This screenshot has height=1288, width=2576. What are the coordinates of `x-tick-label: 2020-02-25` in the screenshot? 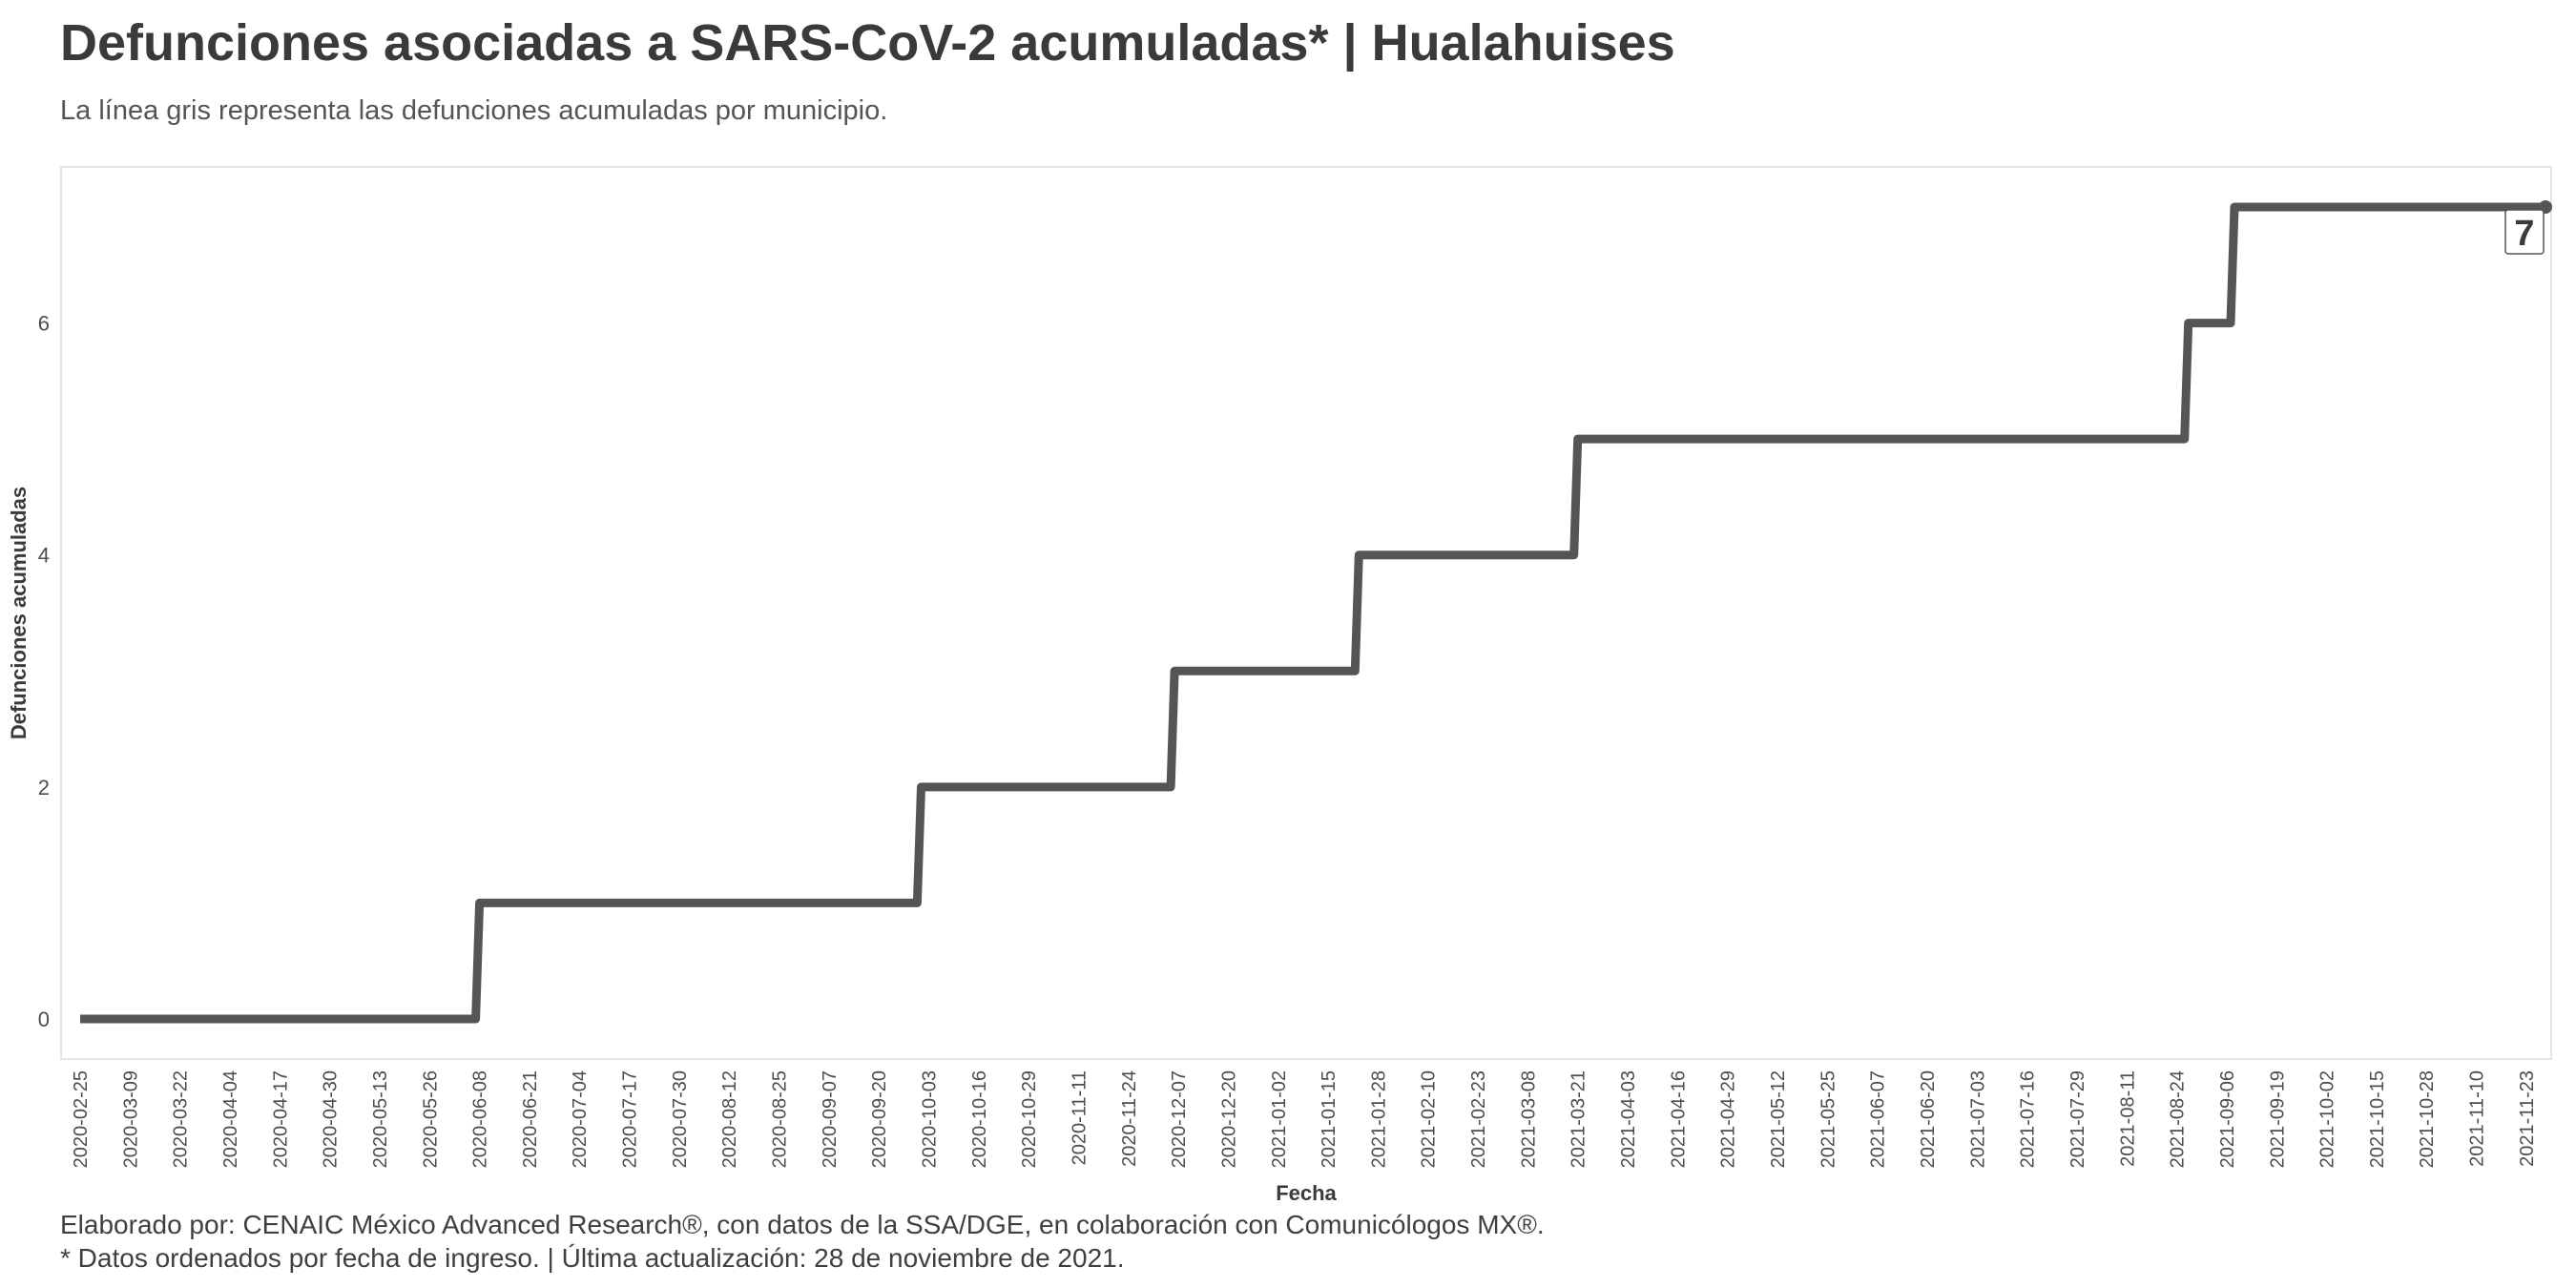 It's located at (81, 1119).